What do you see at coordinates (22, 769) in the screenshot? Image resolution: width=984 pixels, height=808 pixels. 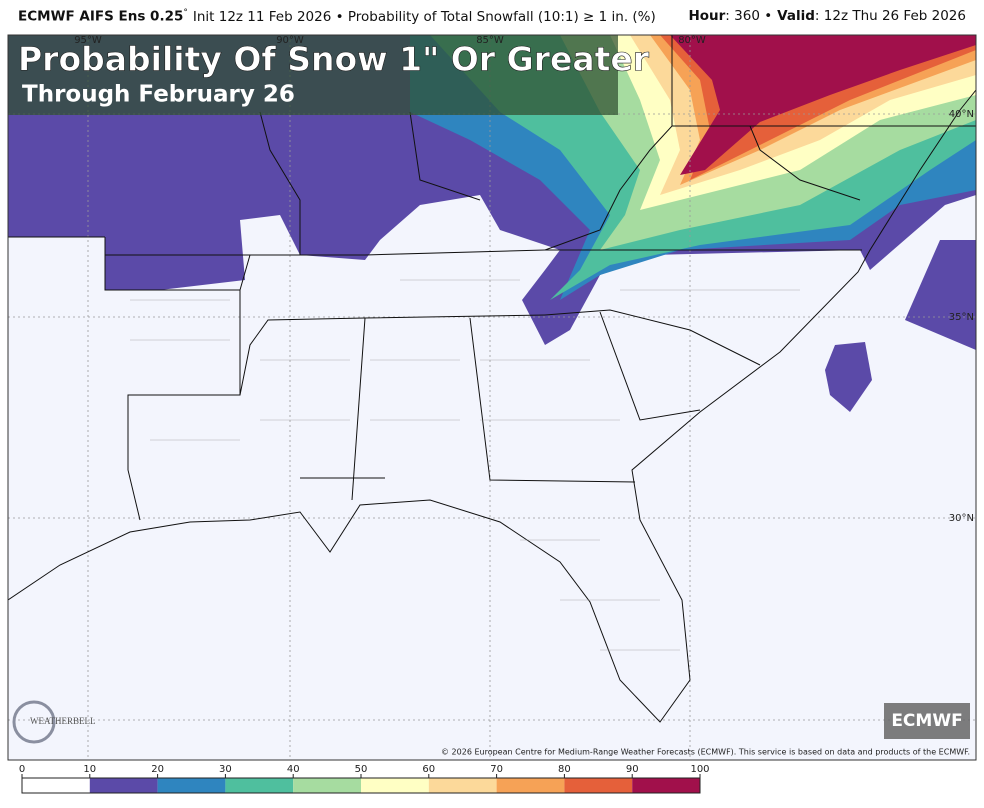 I see `colorbar-tick-label: 0` at bounding box center [22, 769].